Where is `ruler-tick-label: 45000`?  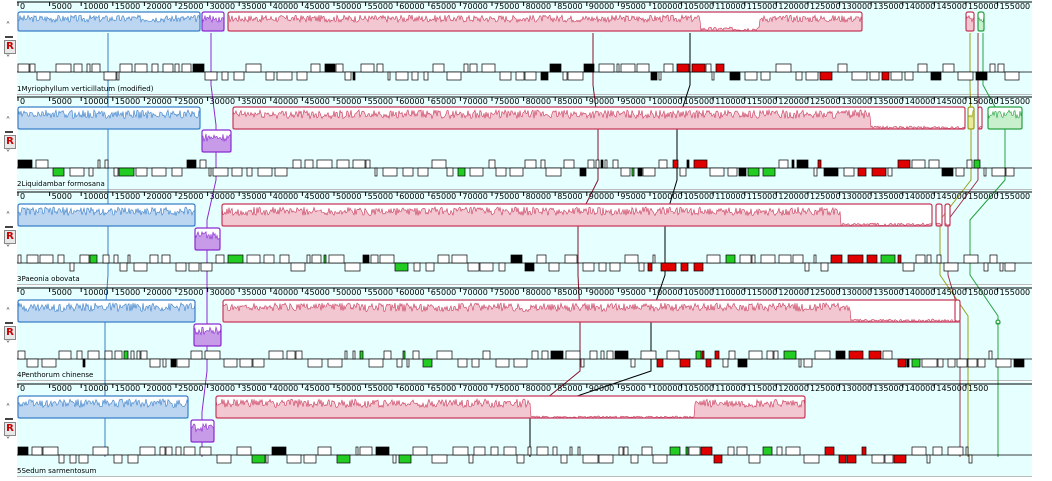 ruler-tick-label: 45000 is located at coordinates (316, 196).